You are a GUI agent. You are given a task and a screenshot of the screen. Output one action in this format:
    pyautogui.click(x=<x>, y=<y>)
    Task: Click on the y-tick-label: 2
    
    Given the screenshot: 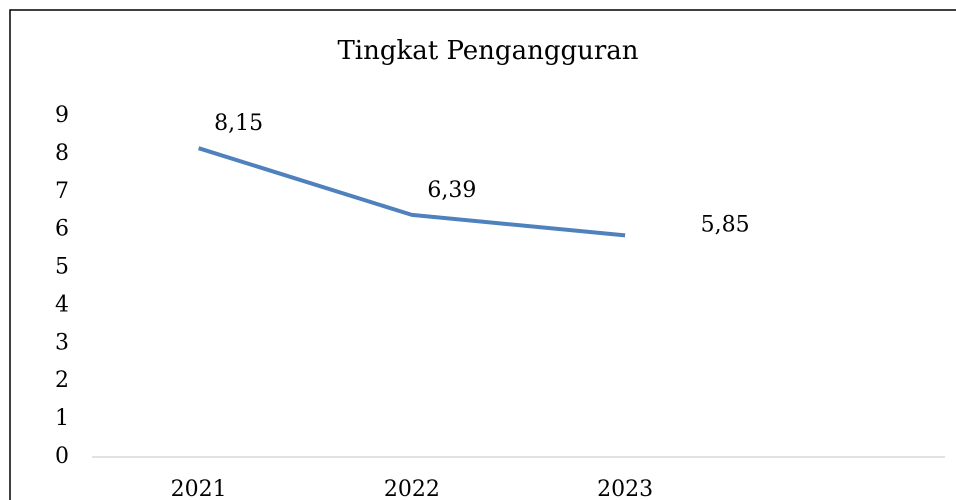 What is the action you would take?
    pyautogui.click(x=62, y=380)
    